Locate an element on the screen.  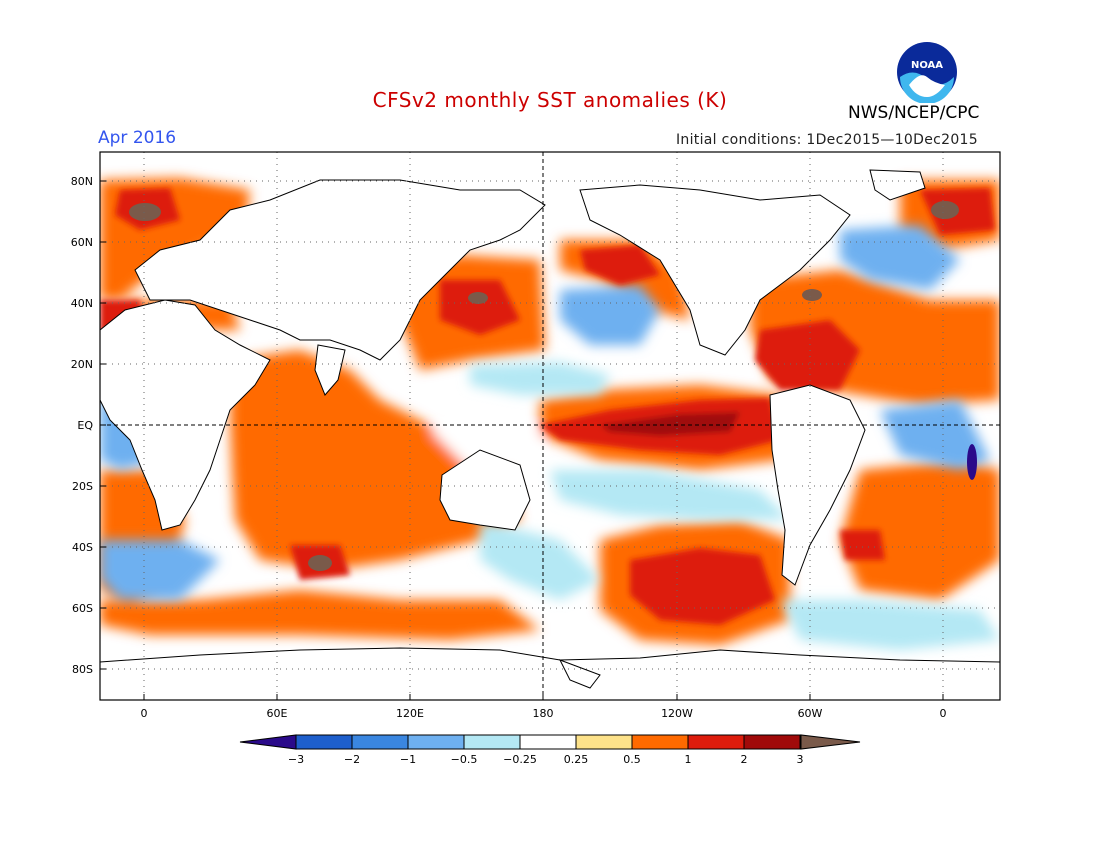
map-title: CFSv2 monthly SST anomalies (K) is located at coordinates (550, 100).